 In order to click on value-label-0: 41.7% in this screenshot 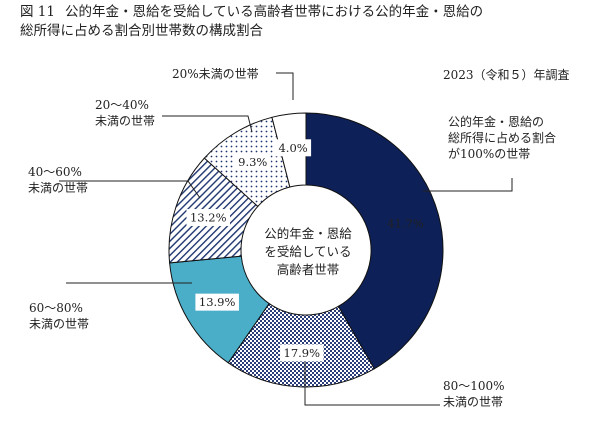, I will do `click(405, 223)`.